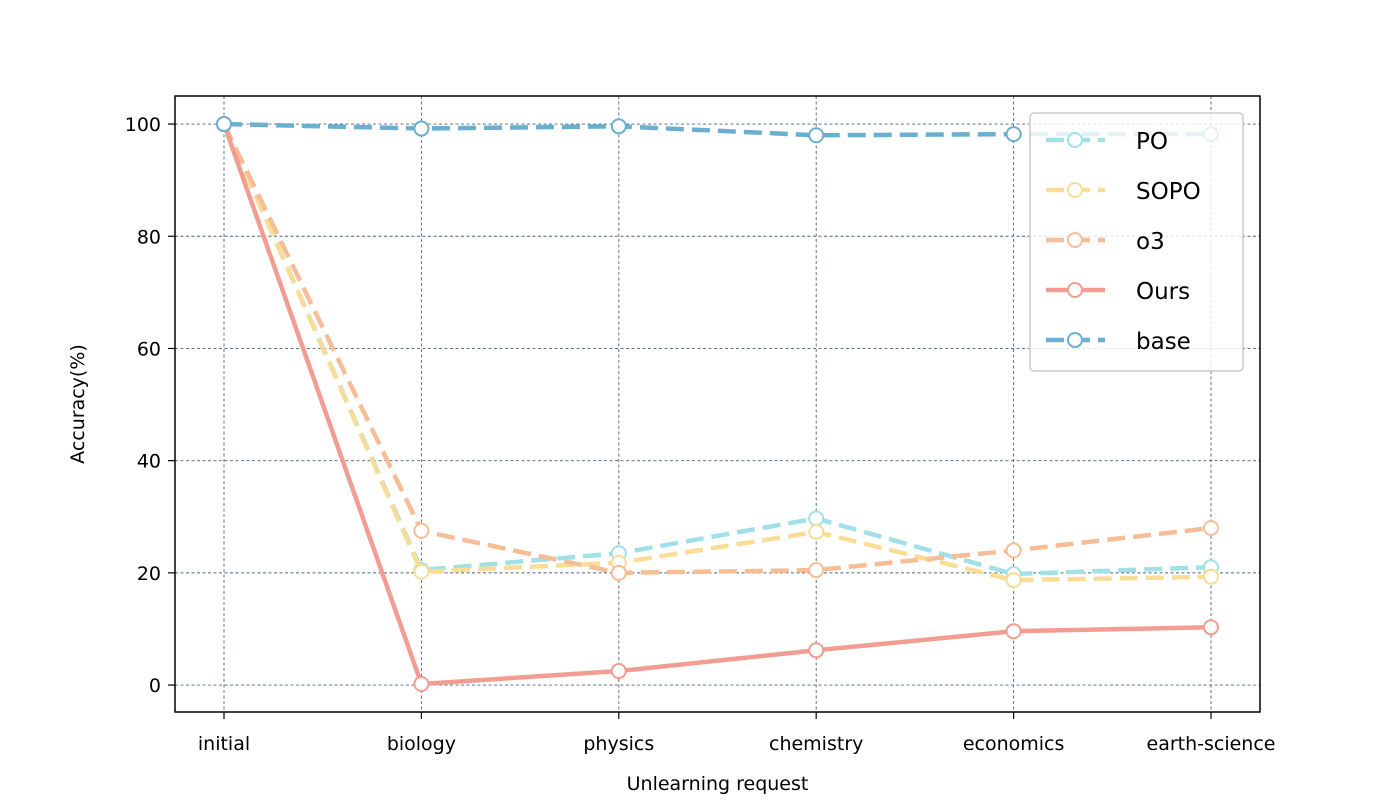  Describe the element at coordinates (143, 125) in the screenshot. I see `y-tick-label: 100` at that location.